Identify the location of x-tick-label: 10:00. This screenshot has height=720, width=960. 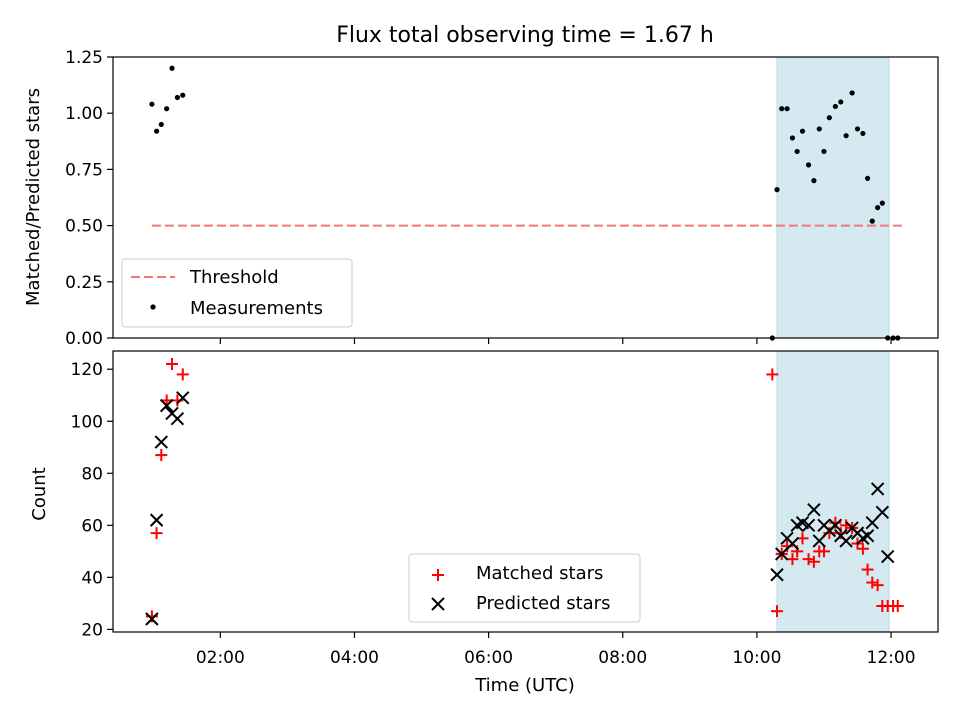
(756, 658).